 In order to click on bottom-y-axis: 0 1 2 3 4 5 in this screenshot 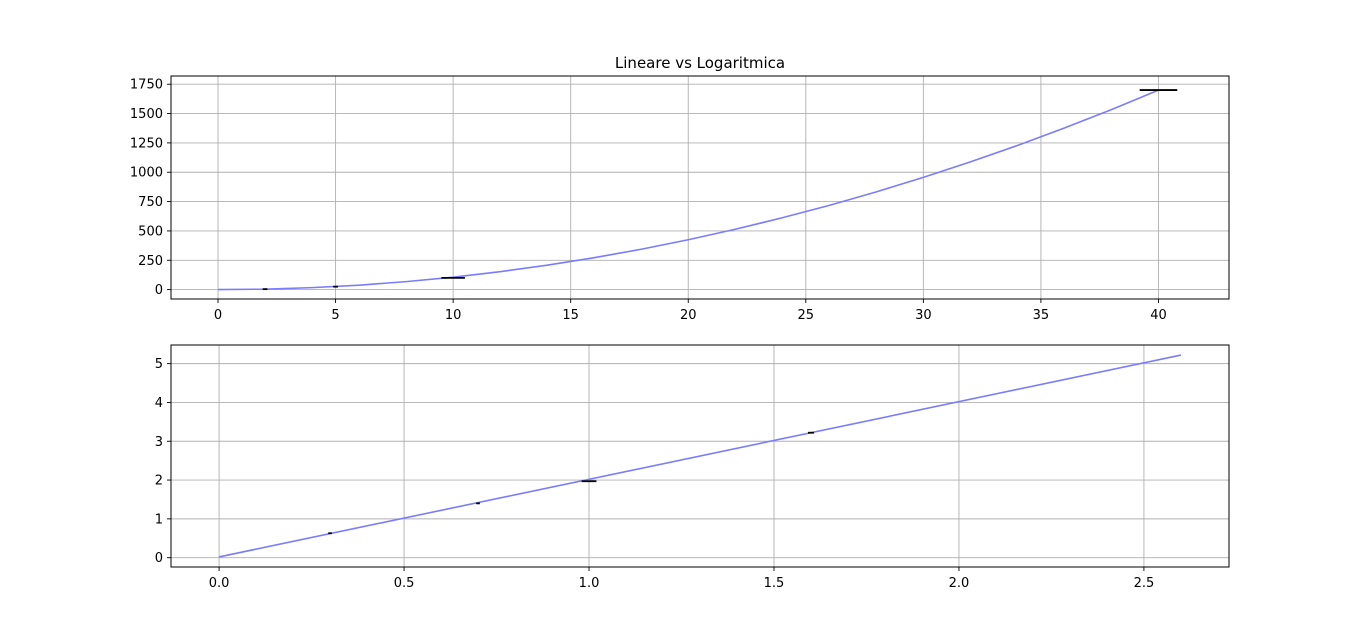, I will do `click(163, 461)`.